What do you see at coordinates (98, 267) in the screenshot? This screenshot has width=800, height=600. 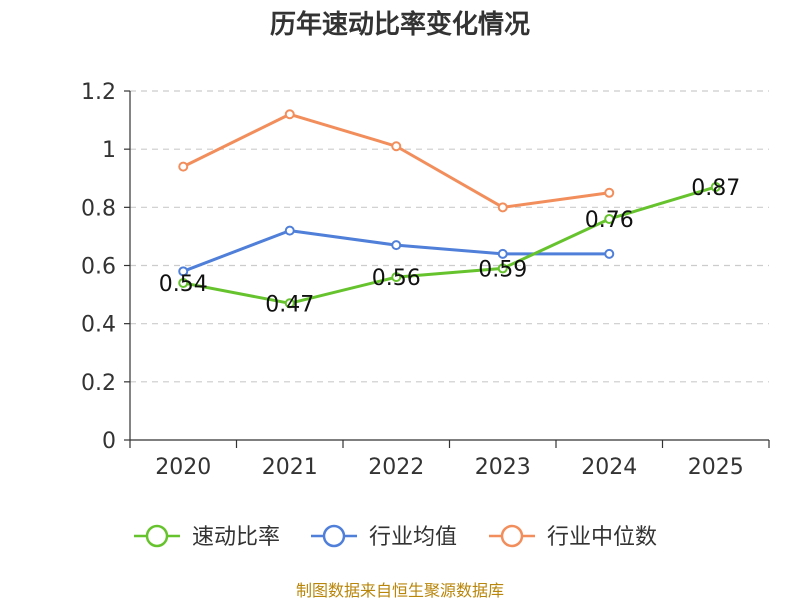 I see `y-tick-label: 0.6` at bounding box center [98, 267].